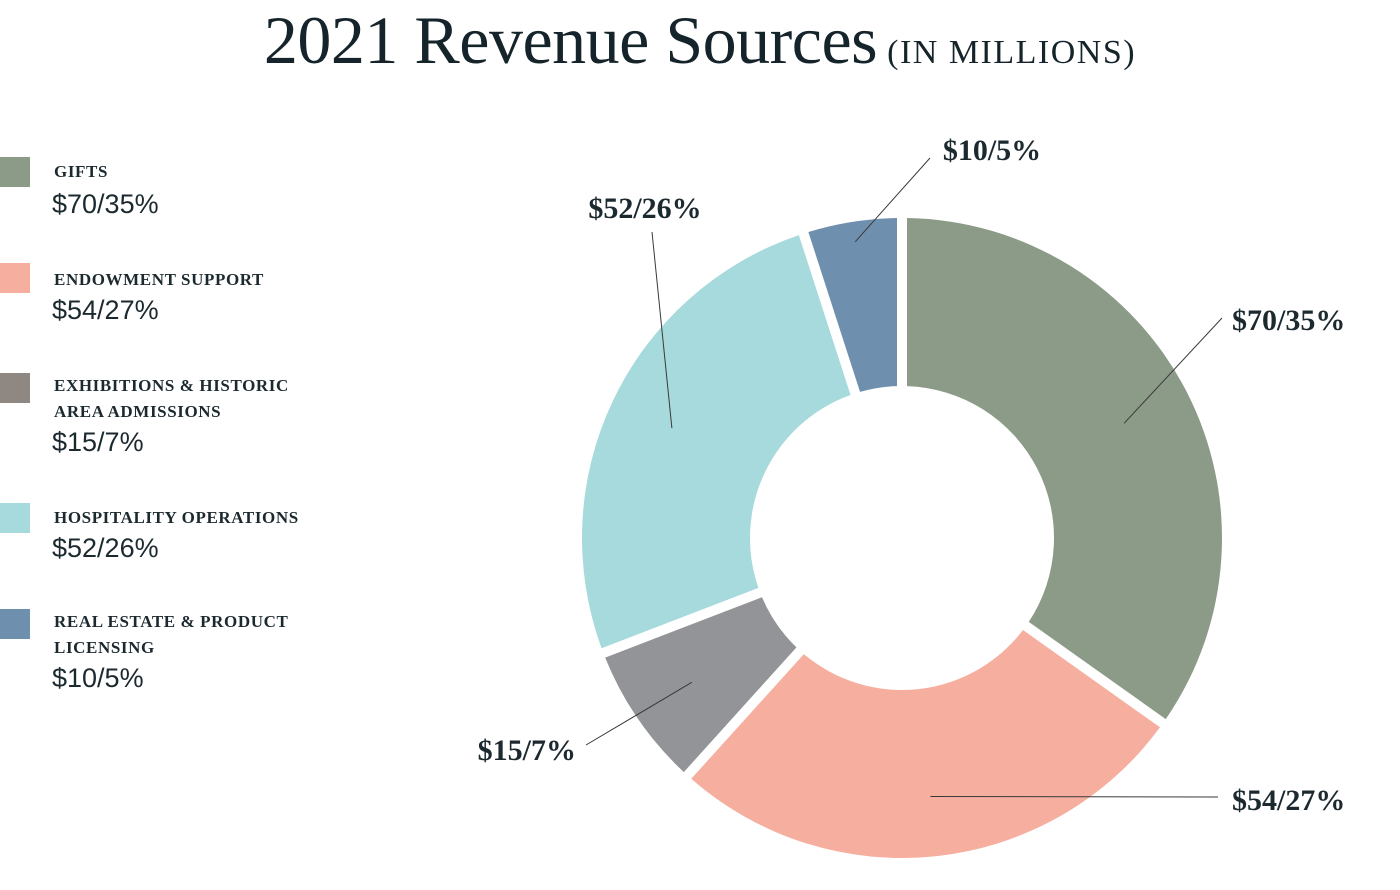 This screenshot has height=890, width=1400. What do you see at coordinates (1173, 370) in the screenshot?
I see `callout-line-gifts` at bounding box center [1173, 370].